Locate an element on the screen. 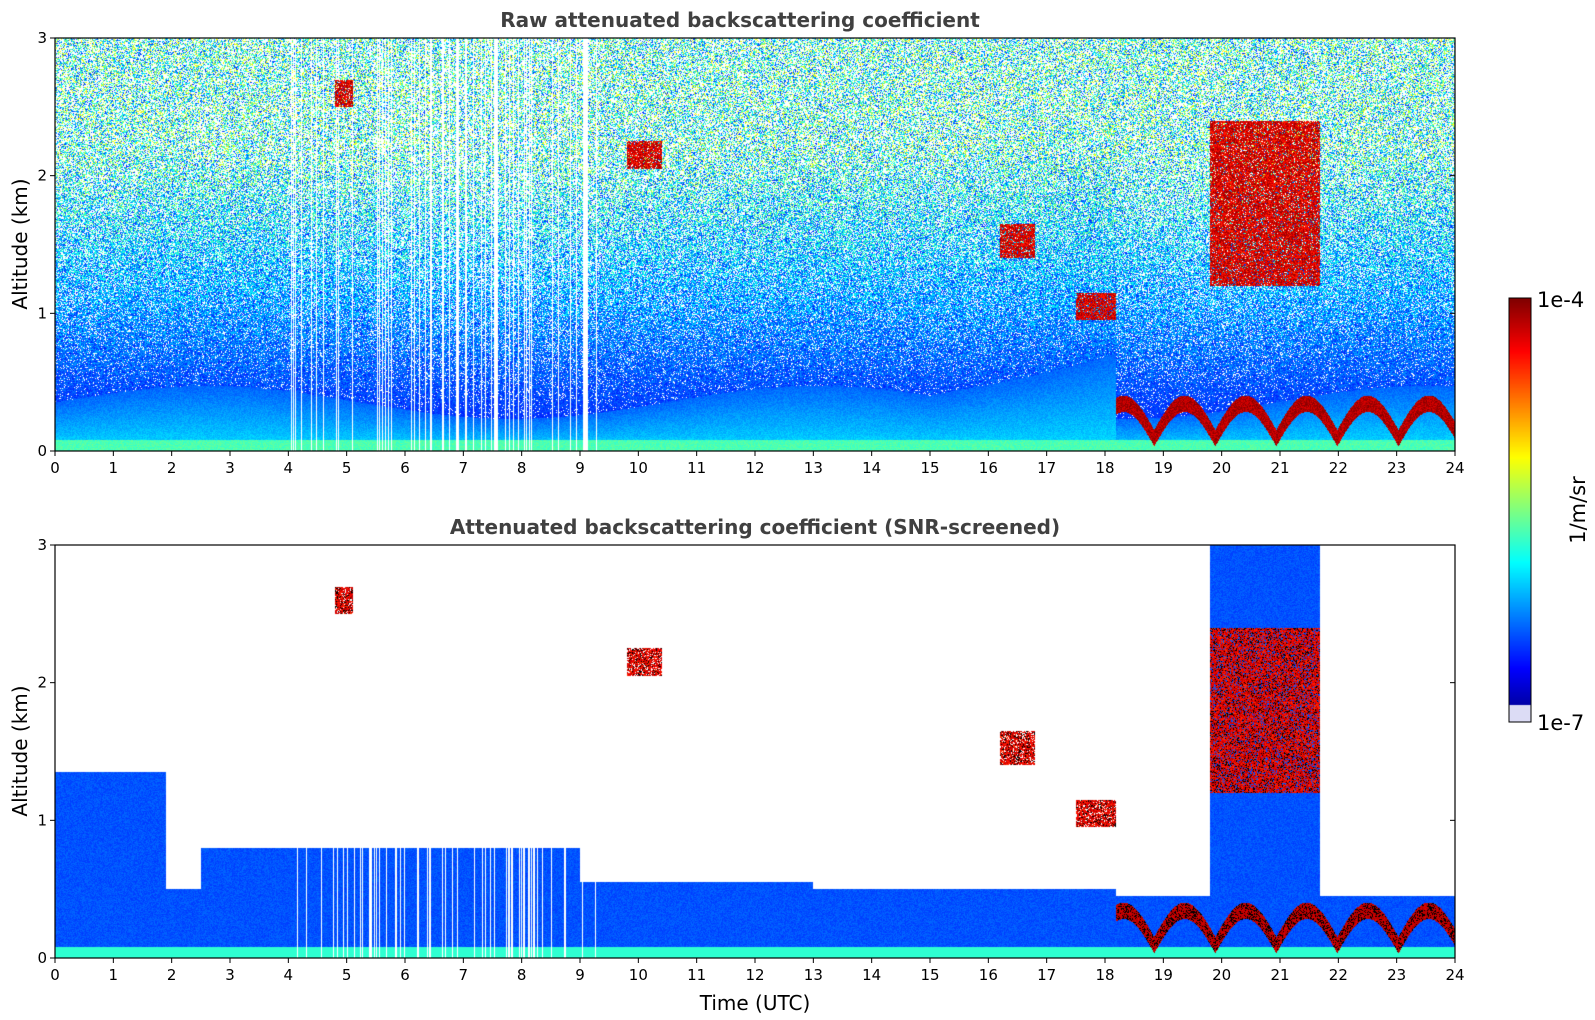 The image size is (1595, 1020). panel2-ylabel: Altitude (km) is located at coordinates (20, 750).